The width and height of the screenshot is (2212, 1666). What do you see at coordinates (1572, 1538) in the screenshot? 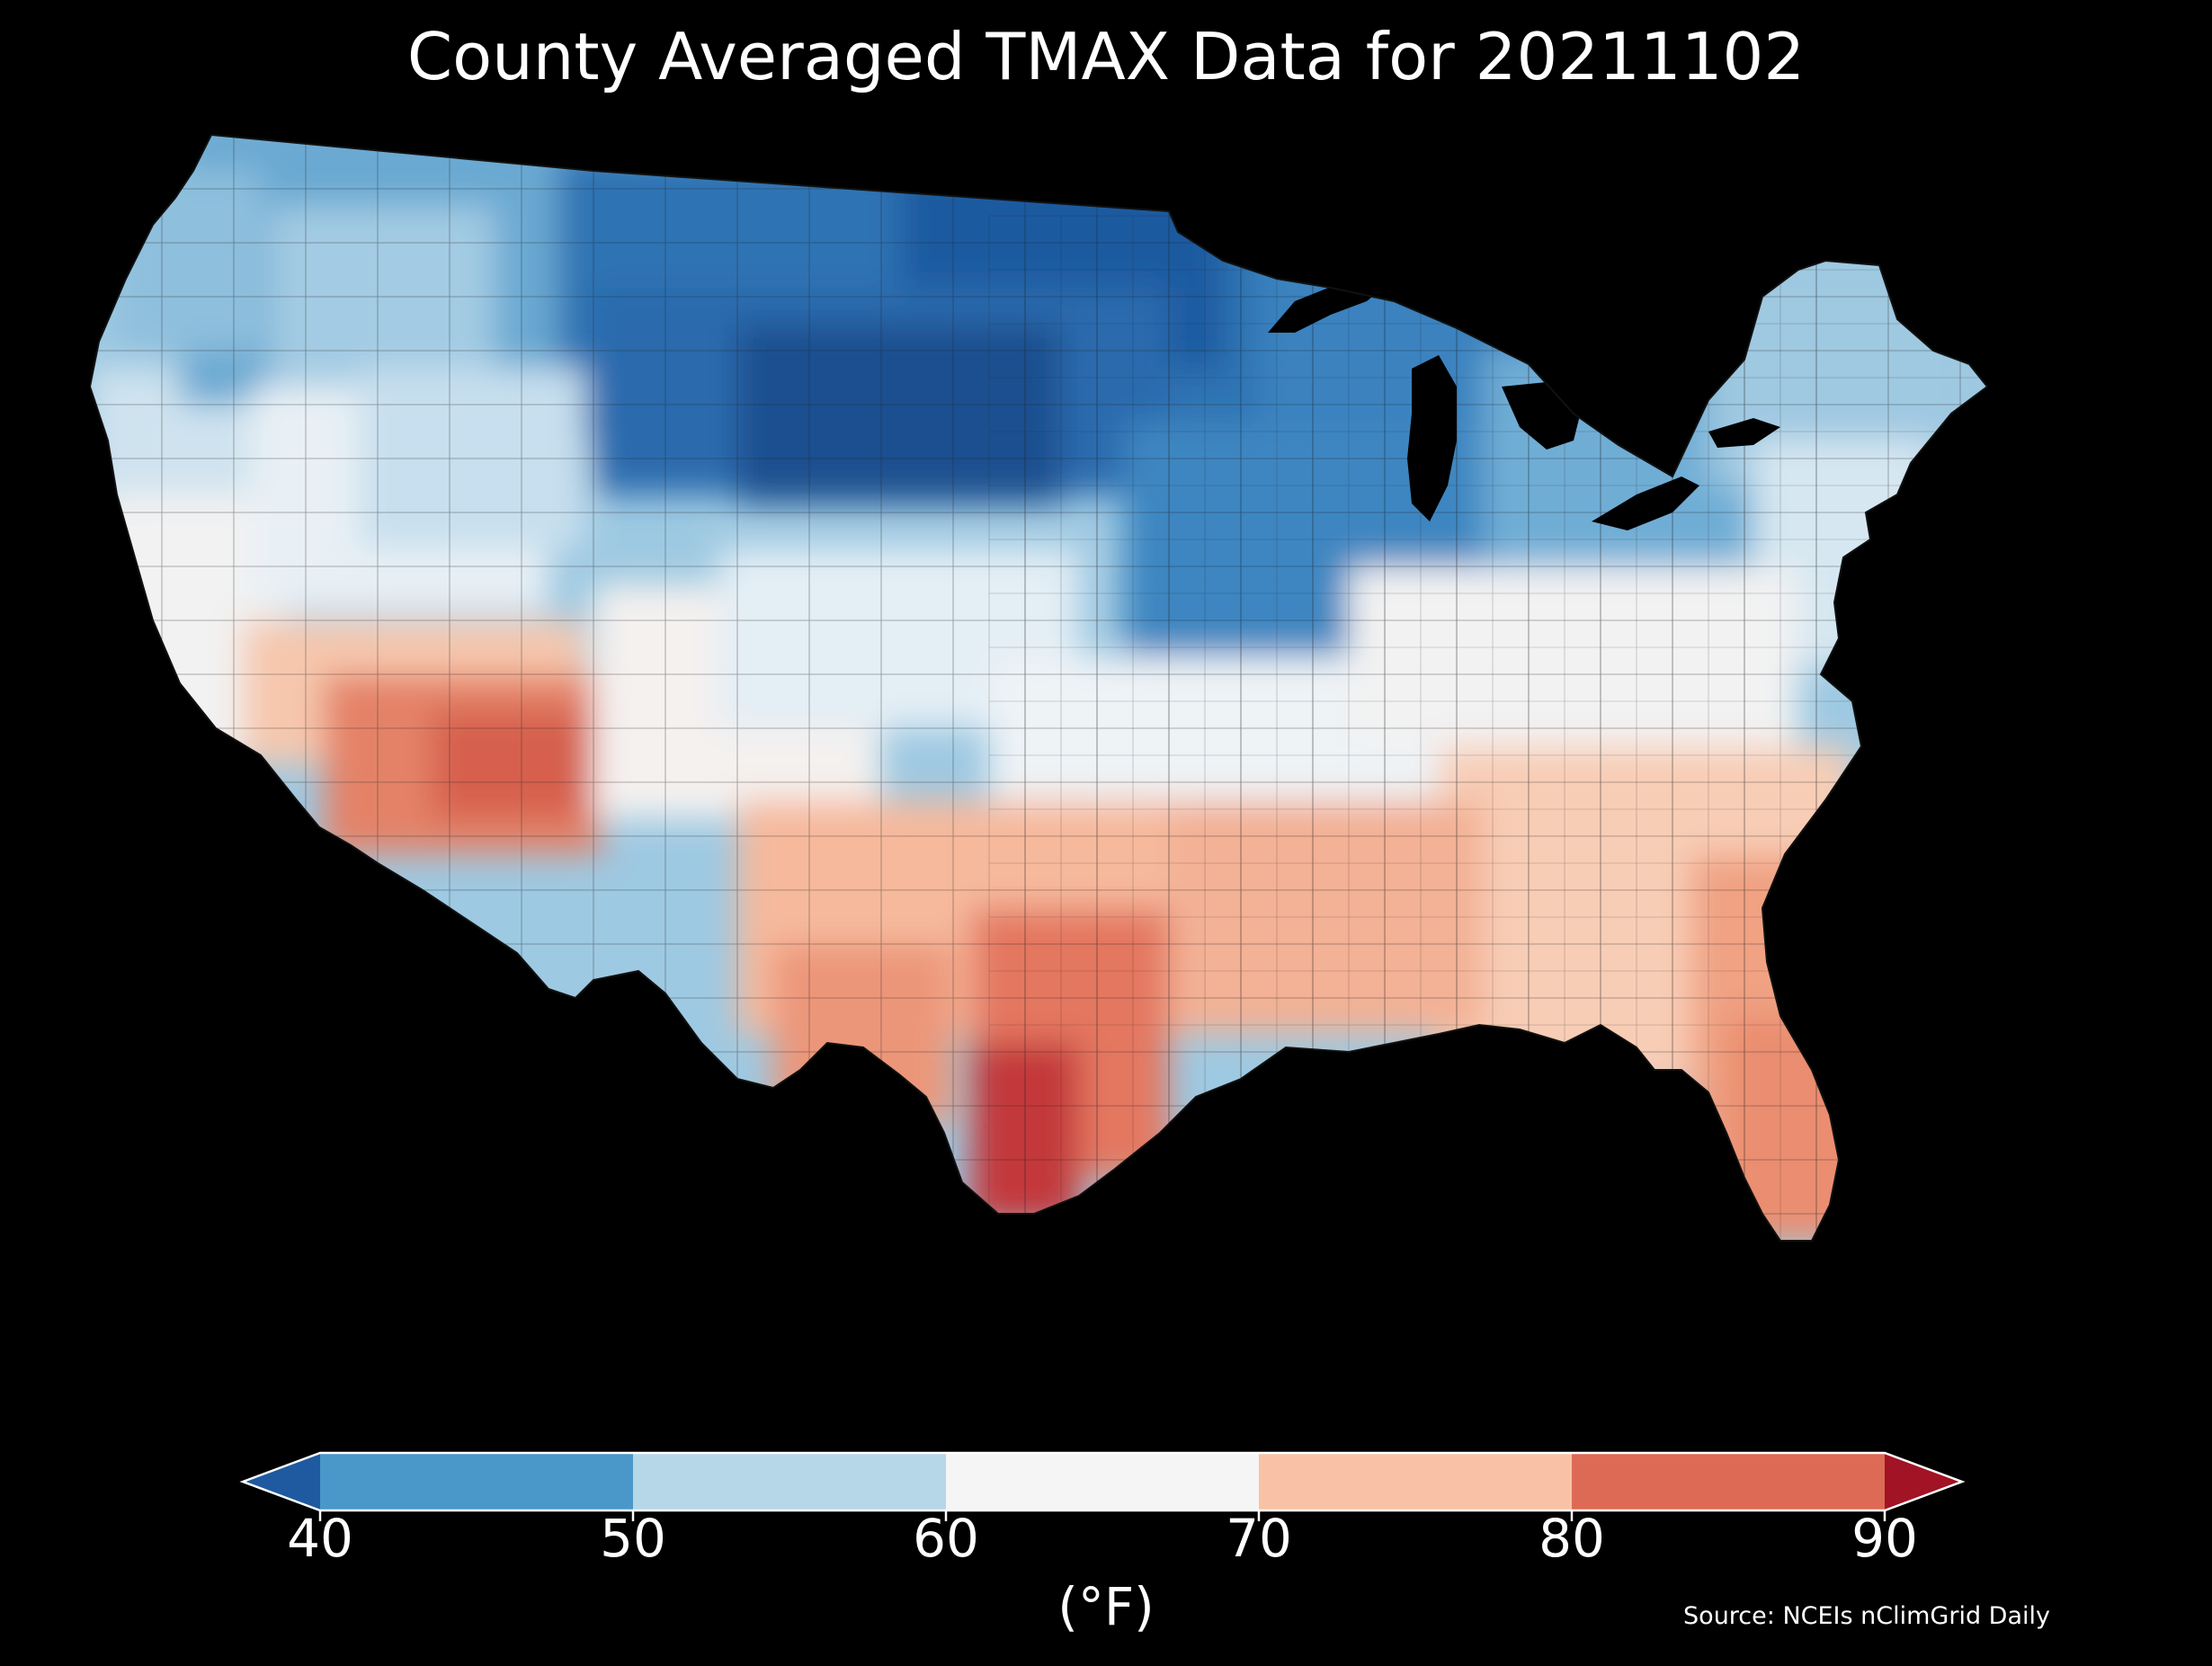
I see `colorbar-tick-label: 80` at bounding box center [1572, 1538].